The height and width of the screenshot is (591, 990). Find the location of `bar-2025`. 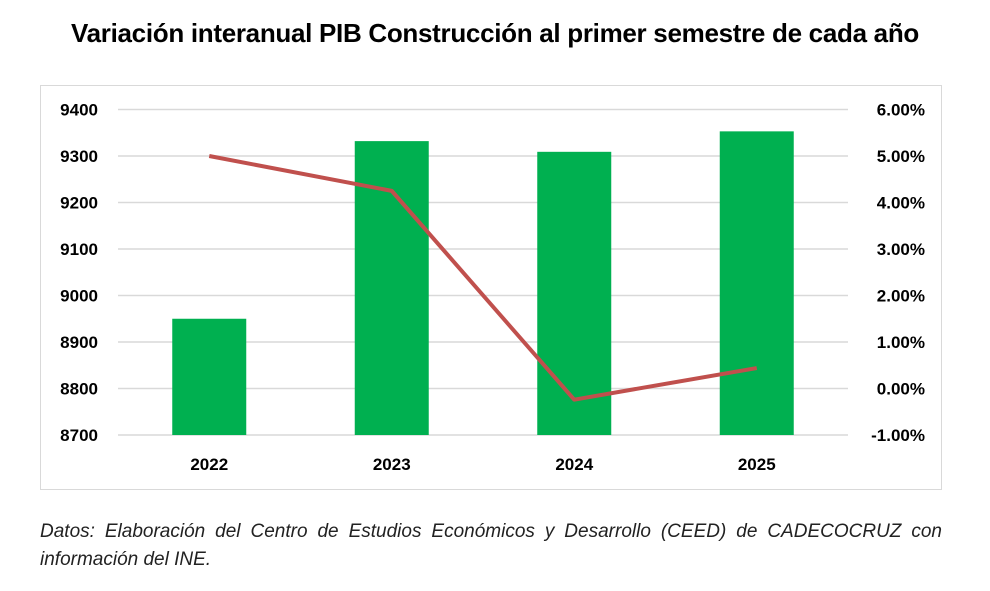

bar-2025 is located at coordinates (756, 283).